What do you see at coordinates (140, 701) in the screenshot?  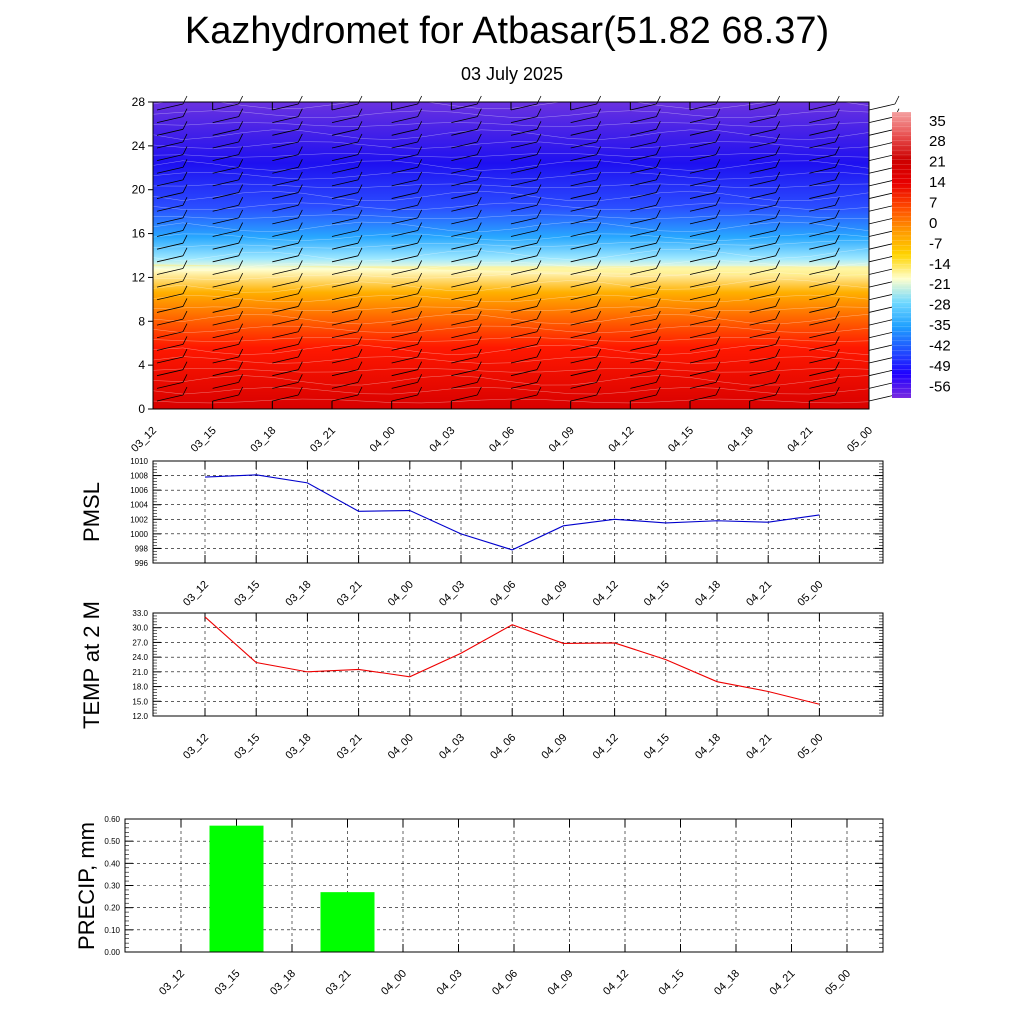 I see `y-tick-label: 15.0` at bounding box center [140, 701].